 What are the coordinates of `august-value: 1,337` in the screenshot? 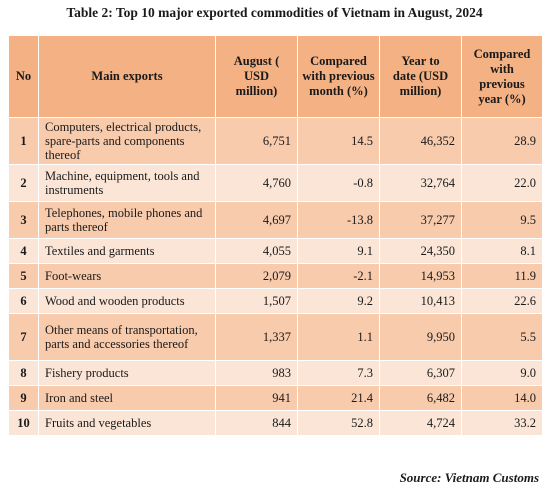 It's located at (256, 337).